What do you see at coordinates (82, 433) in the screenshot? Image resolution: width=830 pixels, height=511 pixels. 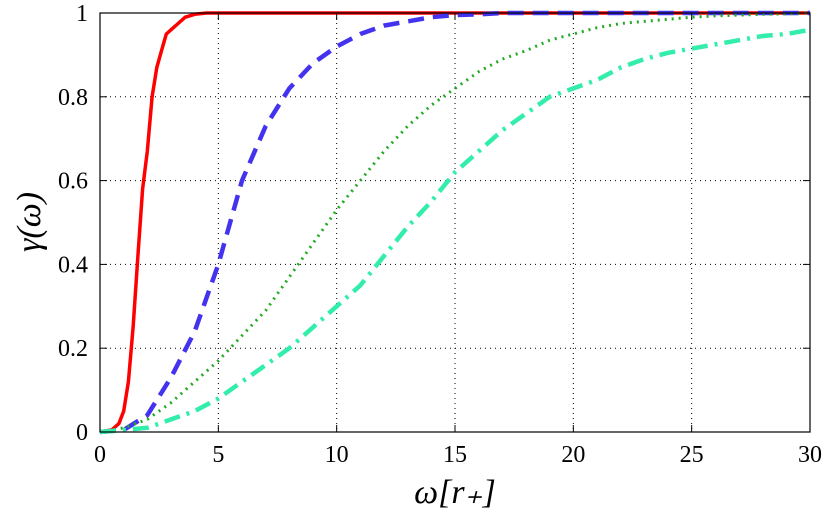 I see `y-tick-label: 0` at bounding box center [82, 433].